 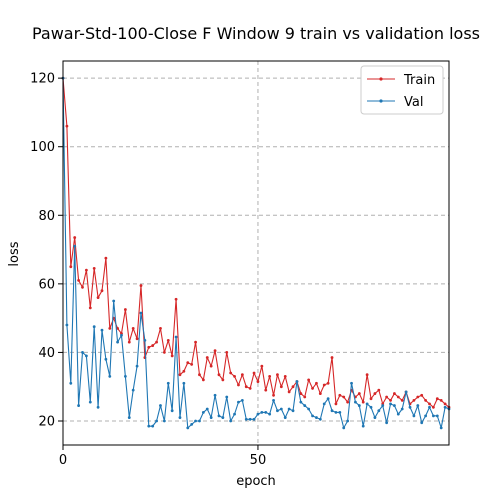 I want to click on x-tick-label: 50, so click(x=258, y=460).